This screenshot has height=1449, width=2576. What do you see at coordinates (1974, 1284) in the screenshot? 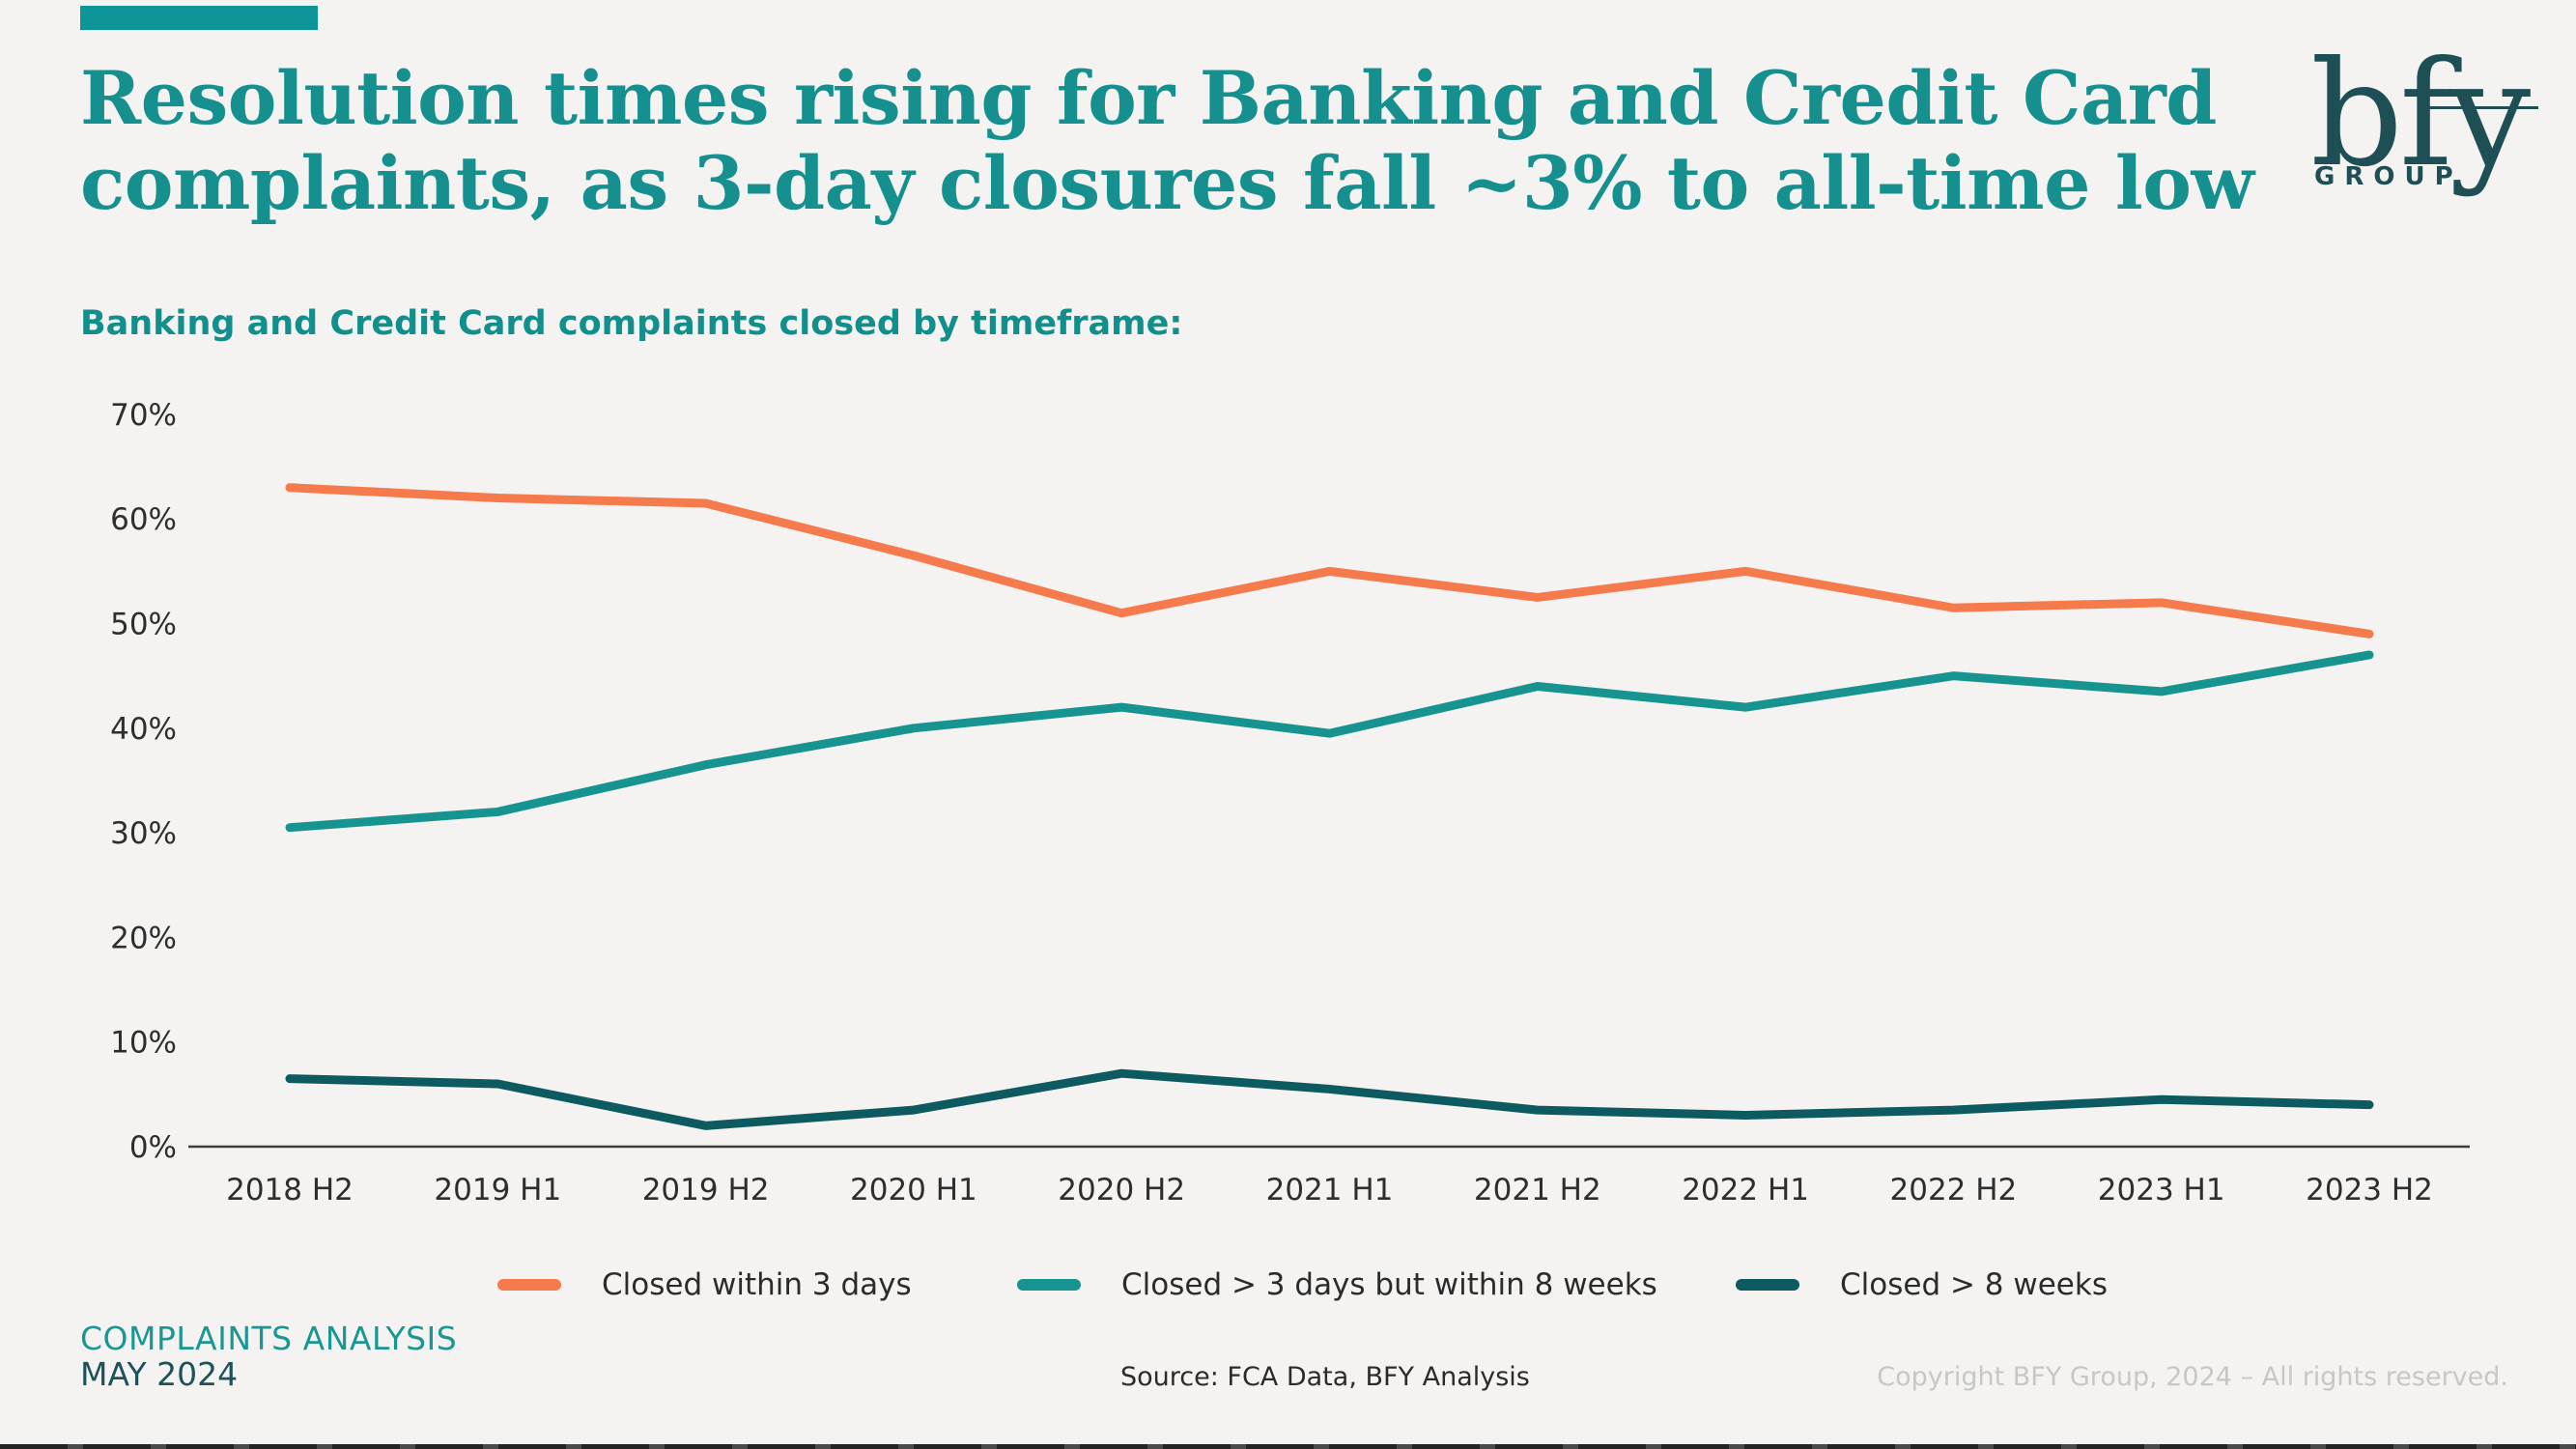
I see `legend-label: Closed > 8 weeks` at bounding box center [1974, 1284].